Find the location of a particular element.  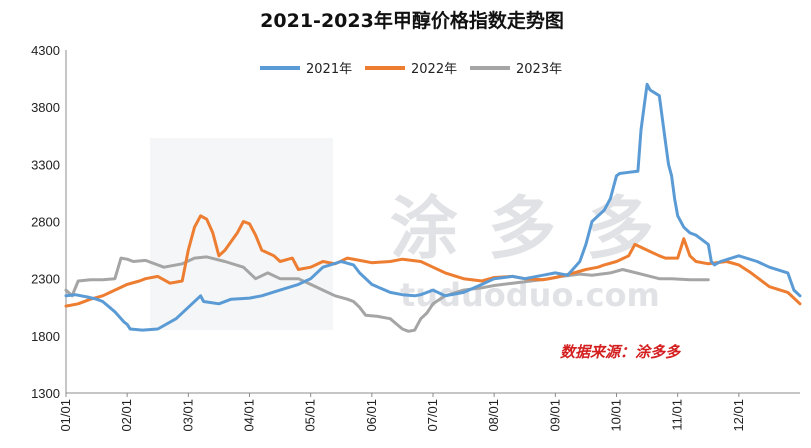

legend-label-2021: 2021年 is located at coordinates (329, 69).